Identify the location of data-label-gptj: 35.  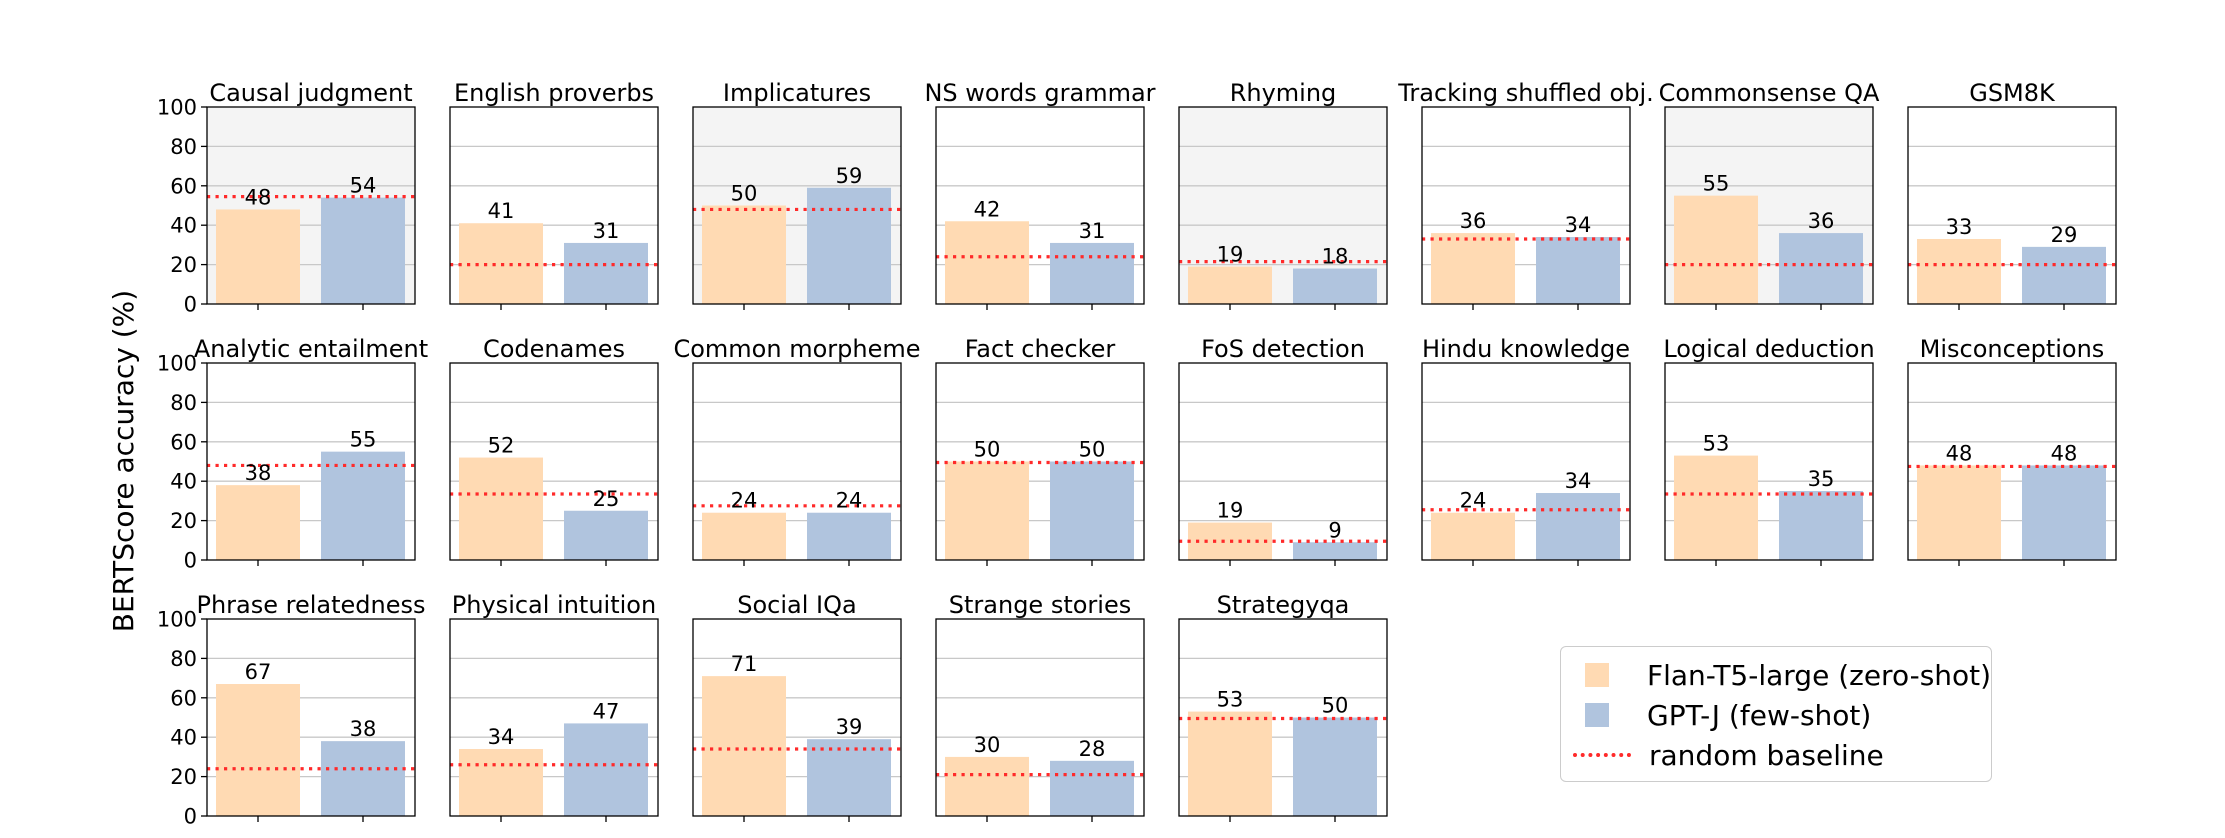
(1821, 479).